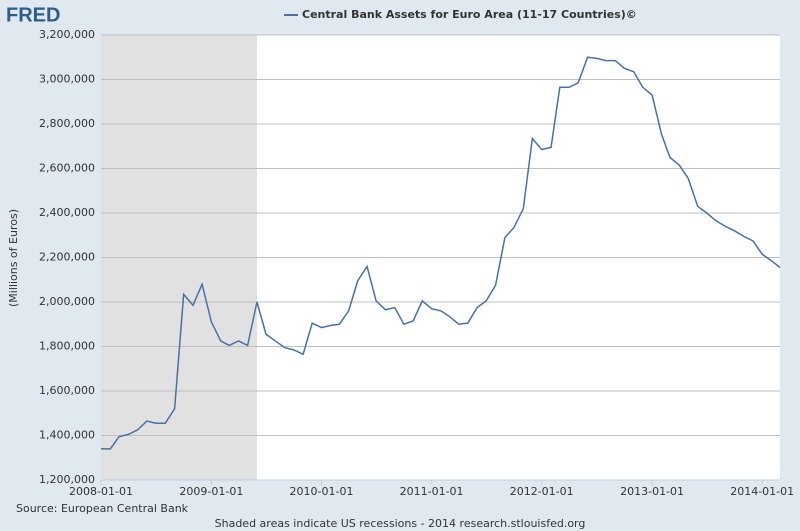 This screenshot has width=800, height=531. Describe the element at coordinates (542, 491) in the screenshot. I see `x-tick-label: 2012-01-01` at that location.